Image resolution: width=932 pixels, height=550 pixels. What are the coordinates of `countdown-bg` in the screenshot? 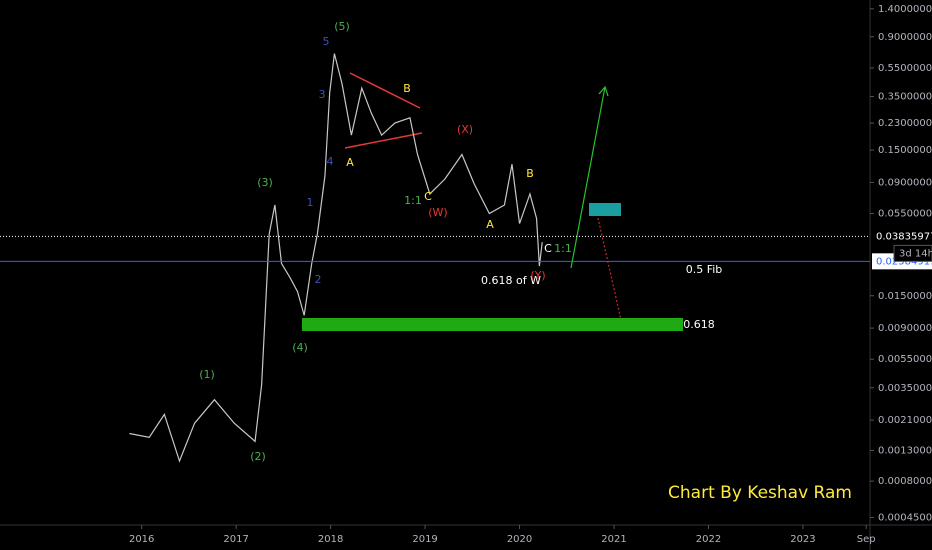 It's located at (912, 253).